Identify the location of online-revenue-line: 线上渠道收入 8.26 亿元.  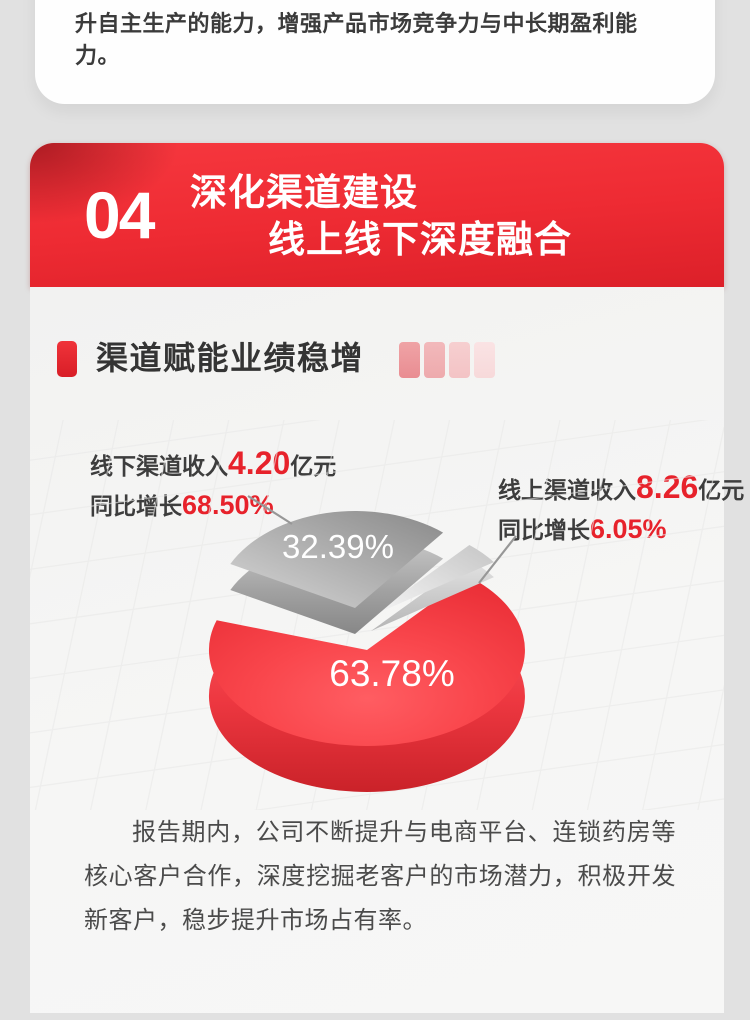
(621, 487).